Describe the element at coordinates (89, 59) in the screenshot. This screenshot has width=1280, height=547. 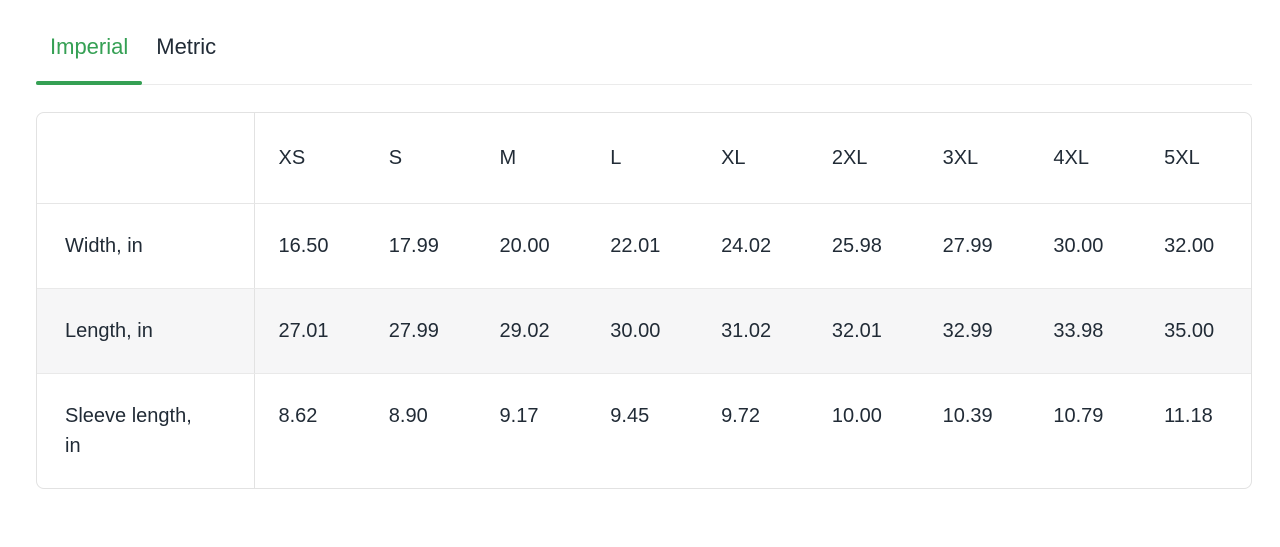
I see `tab-imperial: Imperial` at that location.